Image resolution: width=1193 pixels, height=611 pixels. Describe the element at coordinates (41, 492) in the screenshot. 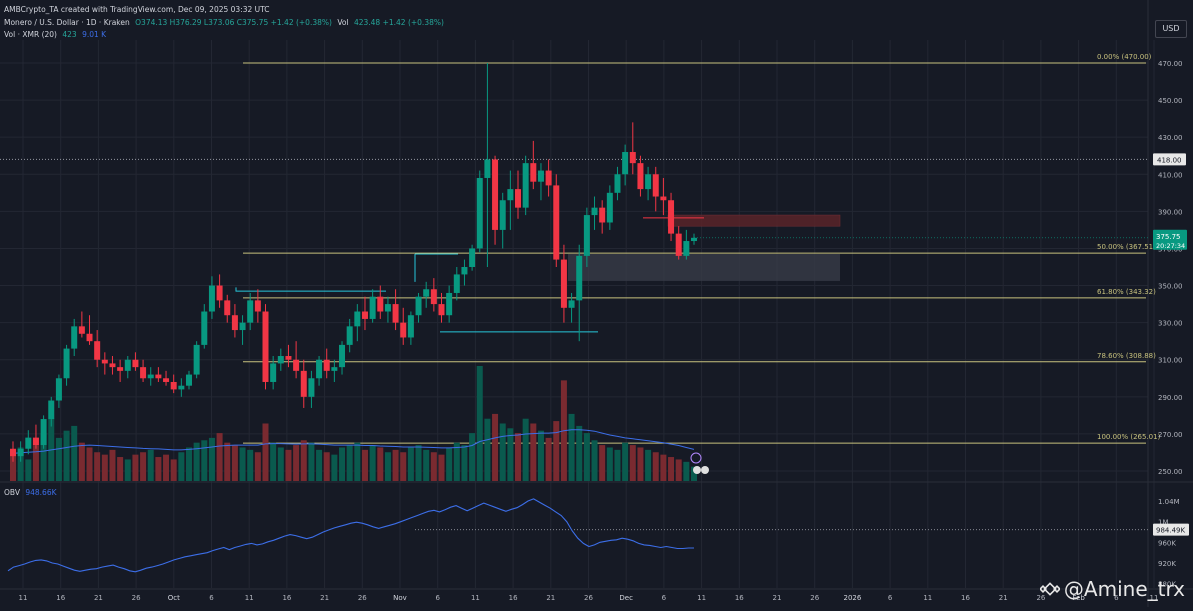

I see `obv-value: 948.66K` at that location.